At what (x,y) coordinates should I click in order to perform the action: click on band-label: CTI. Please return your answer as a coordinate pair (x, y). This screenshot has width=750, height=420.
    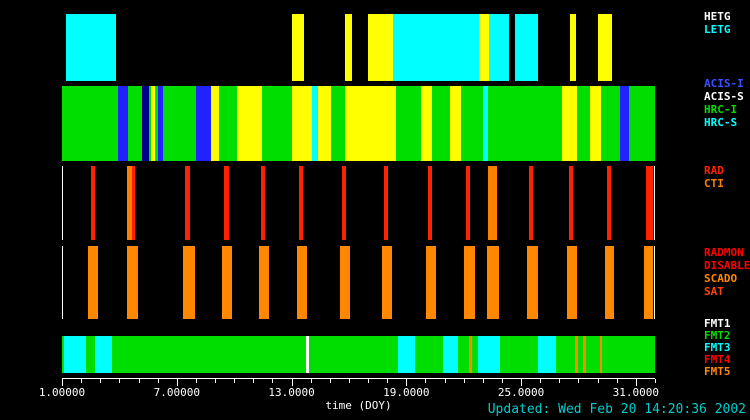
    Looking at the image, I should click on (714, 183).